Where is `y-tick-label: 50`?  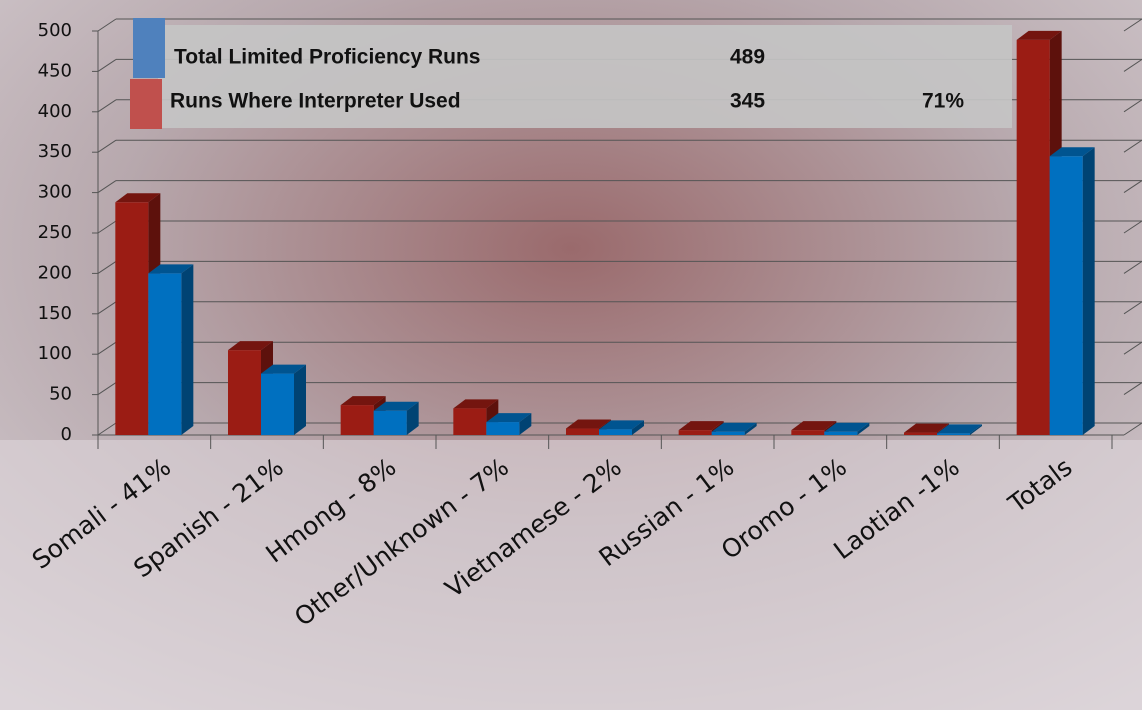 y-tick-label: 50 is located at coordinates (60, 394).